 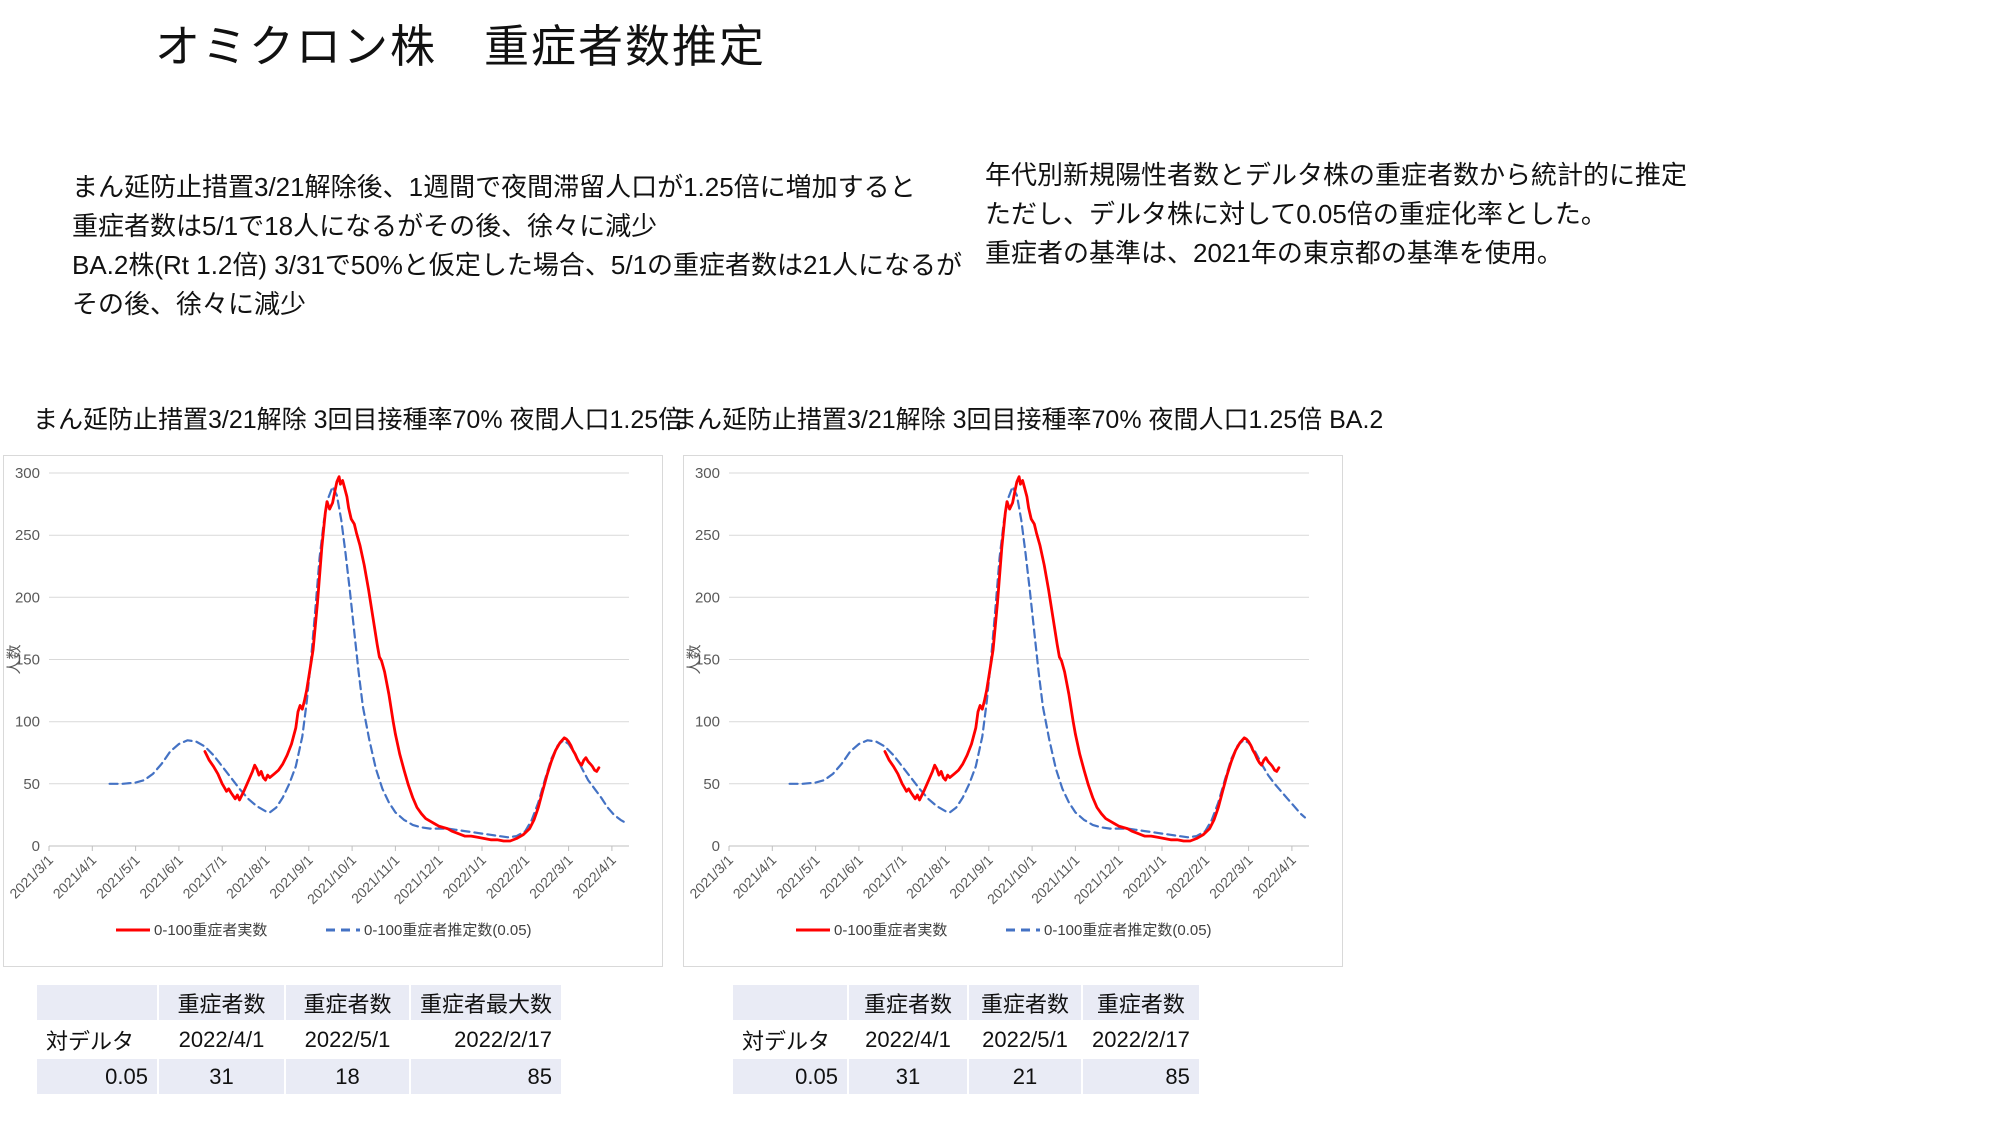 I want to click on table-header-row: 重症者数 重症者数 重症者最大数, so click(x=299, y=1002).